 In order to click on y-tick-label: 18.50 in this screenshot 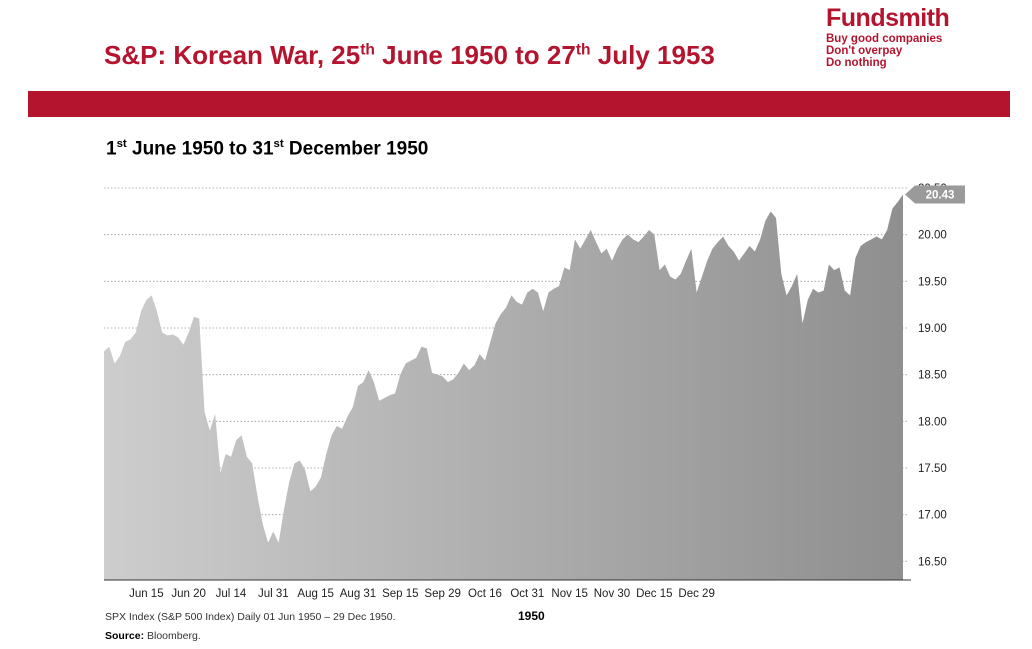, I will do `click(932, 376)`.